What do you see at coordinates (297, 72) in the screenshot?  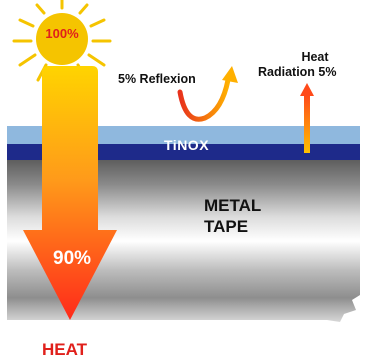 I see `radiation-label-line2: Radiation 5%` at bounding box center [297, 72].